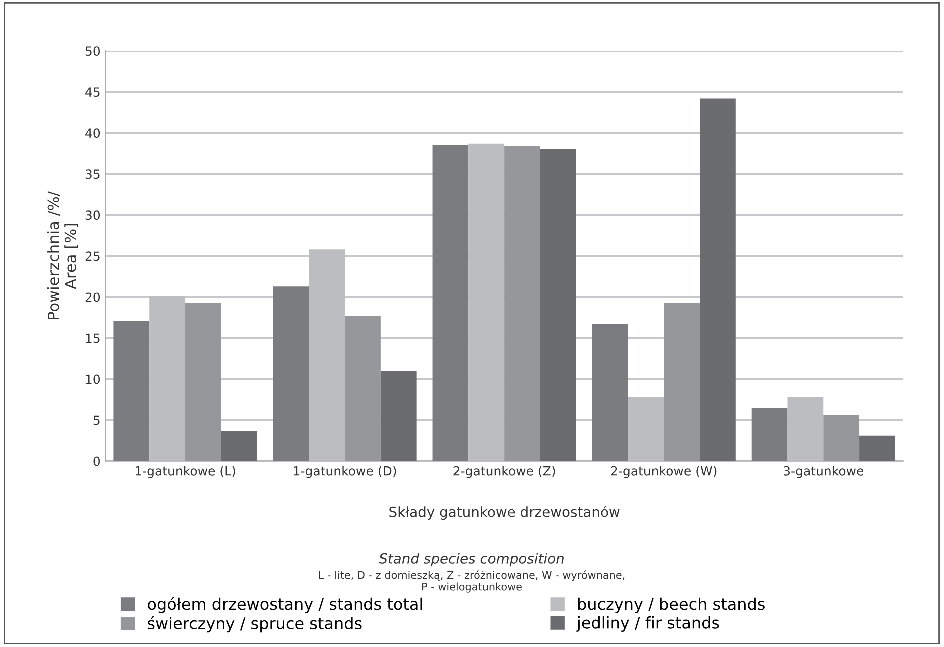 The height and width of the screenshot is (647, 944). Describe the element at coordinates (671, 606) in the screenshot. I see `legend-label: buczyny / beech stands` at that location.